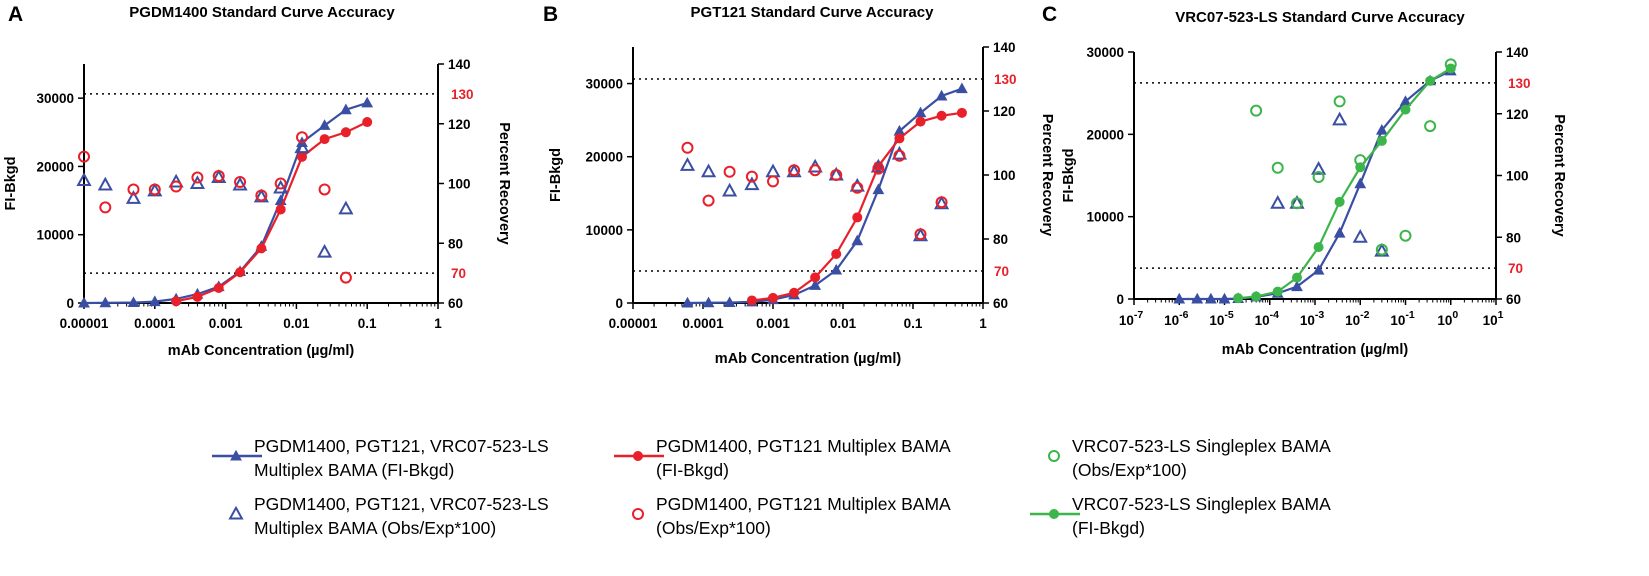  I want to click on x-tick-exponent: -4, so click(1274, 315).